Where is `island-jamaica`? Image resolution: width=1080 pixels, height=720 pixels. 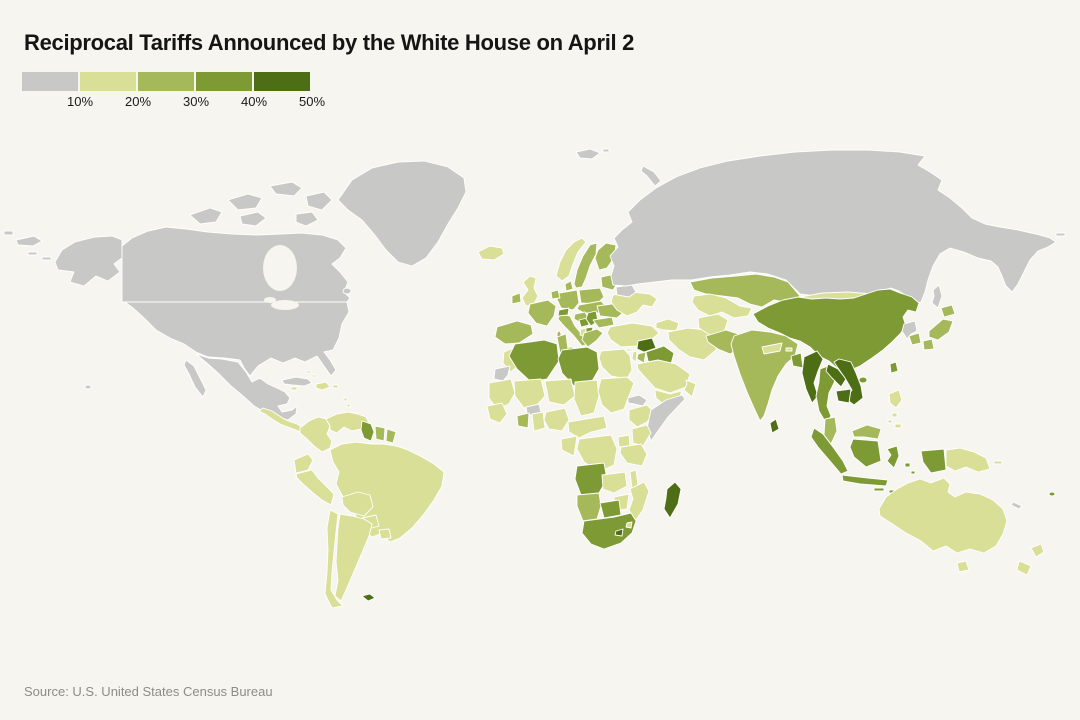 island-jamaica is located at coordinates (294, 388).